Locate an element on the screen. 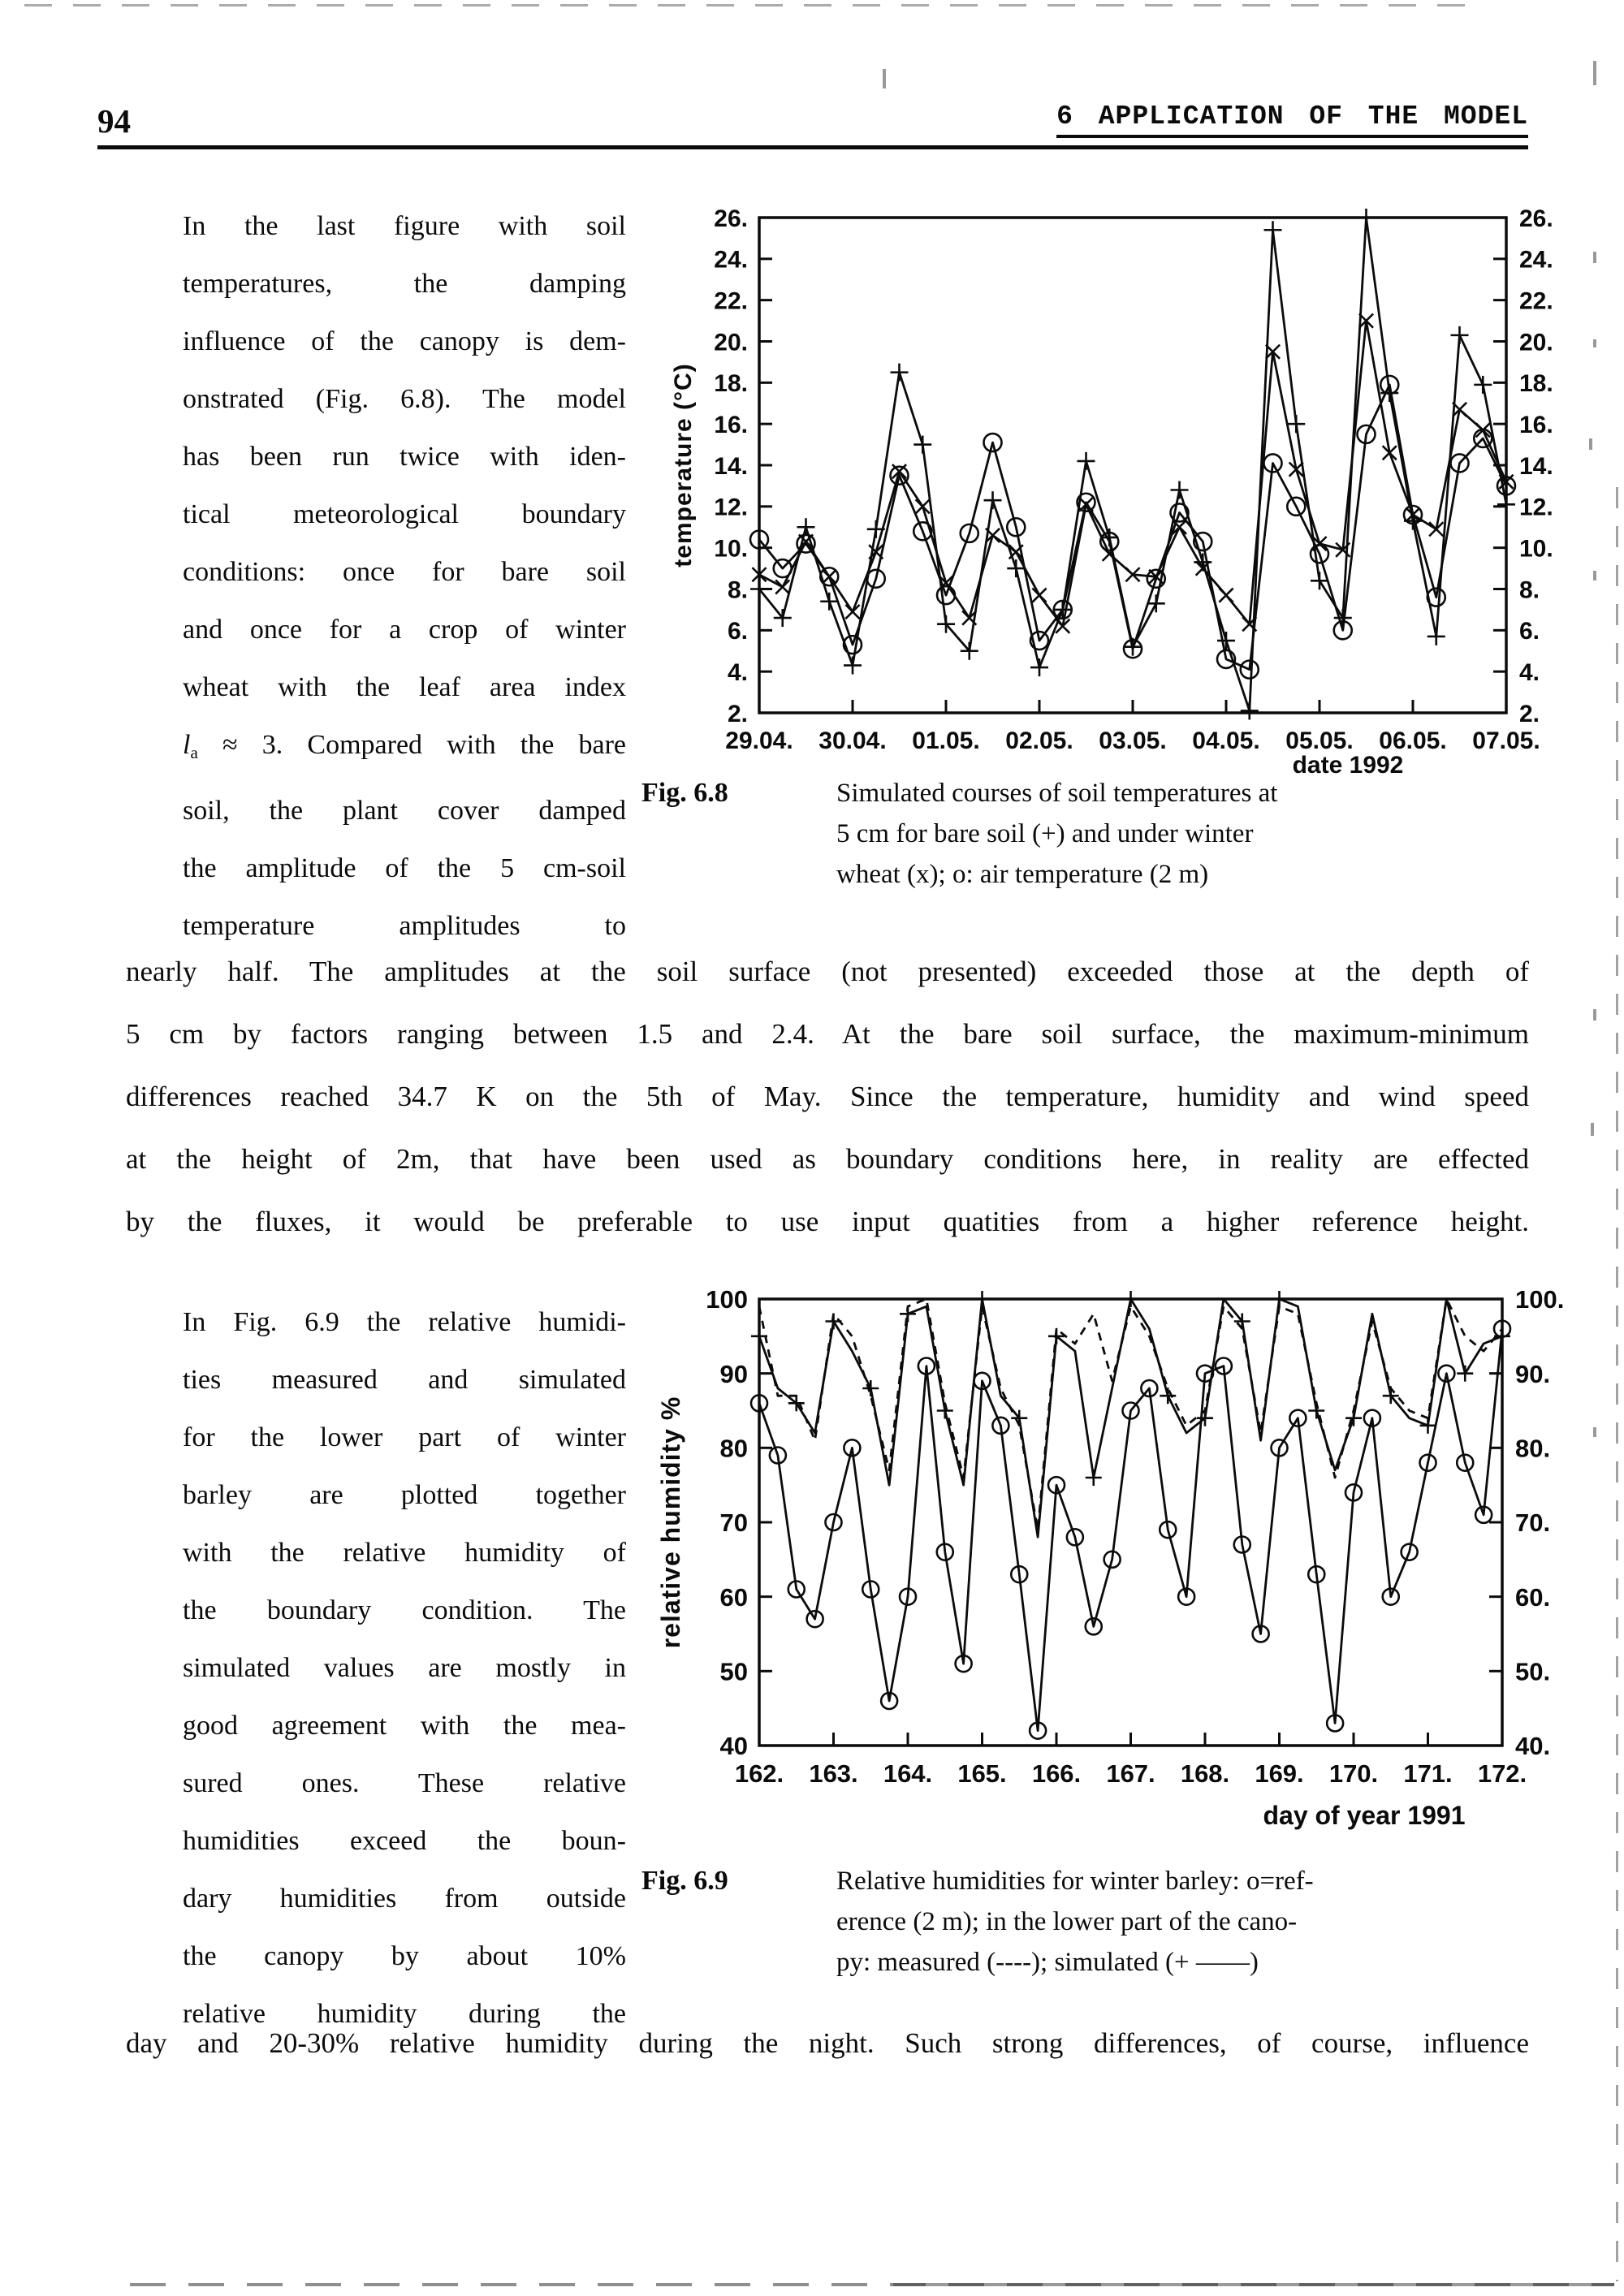 The width and height of the screenshot is (1624, 2296). text-line: relative humidity during the is located at coordinates (405, 2014).